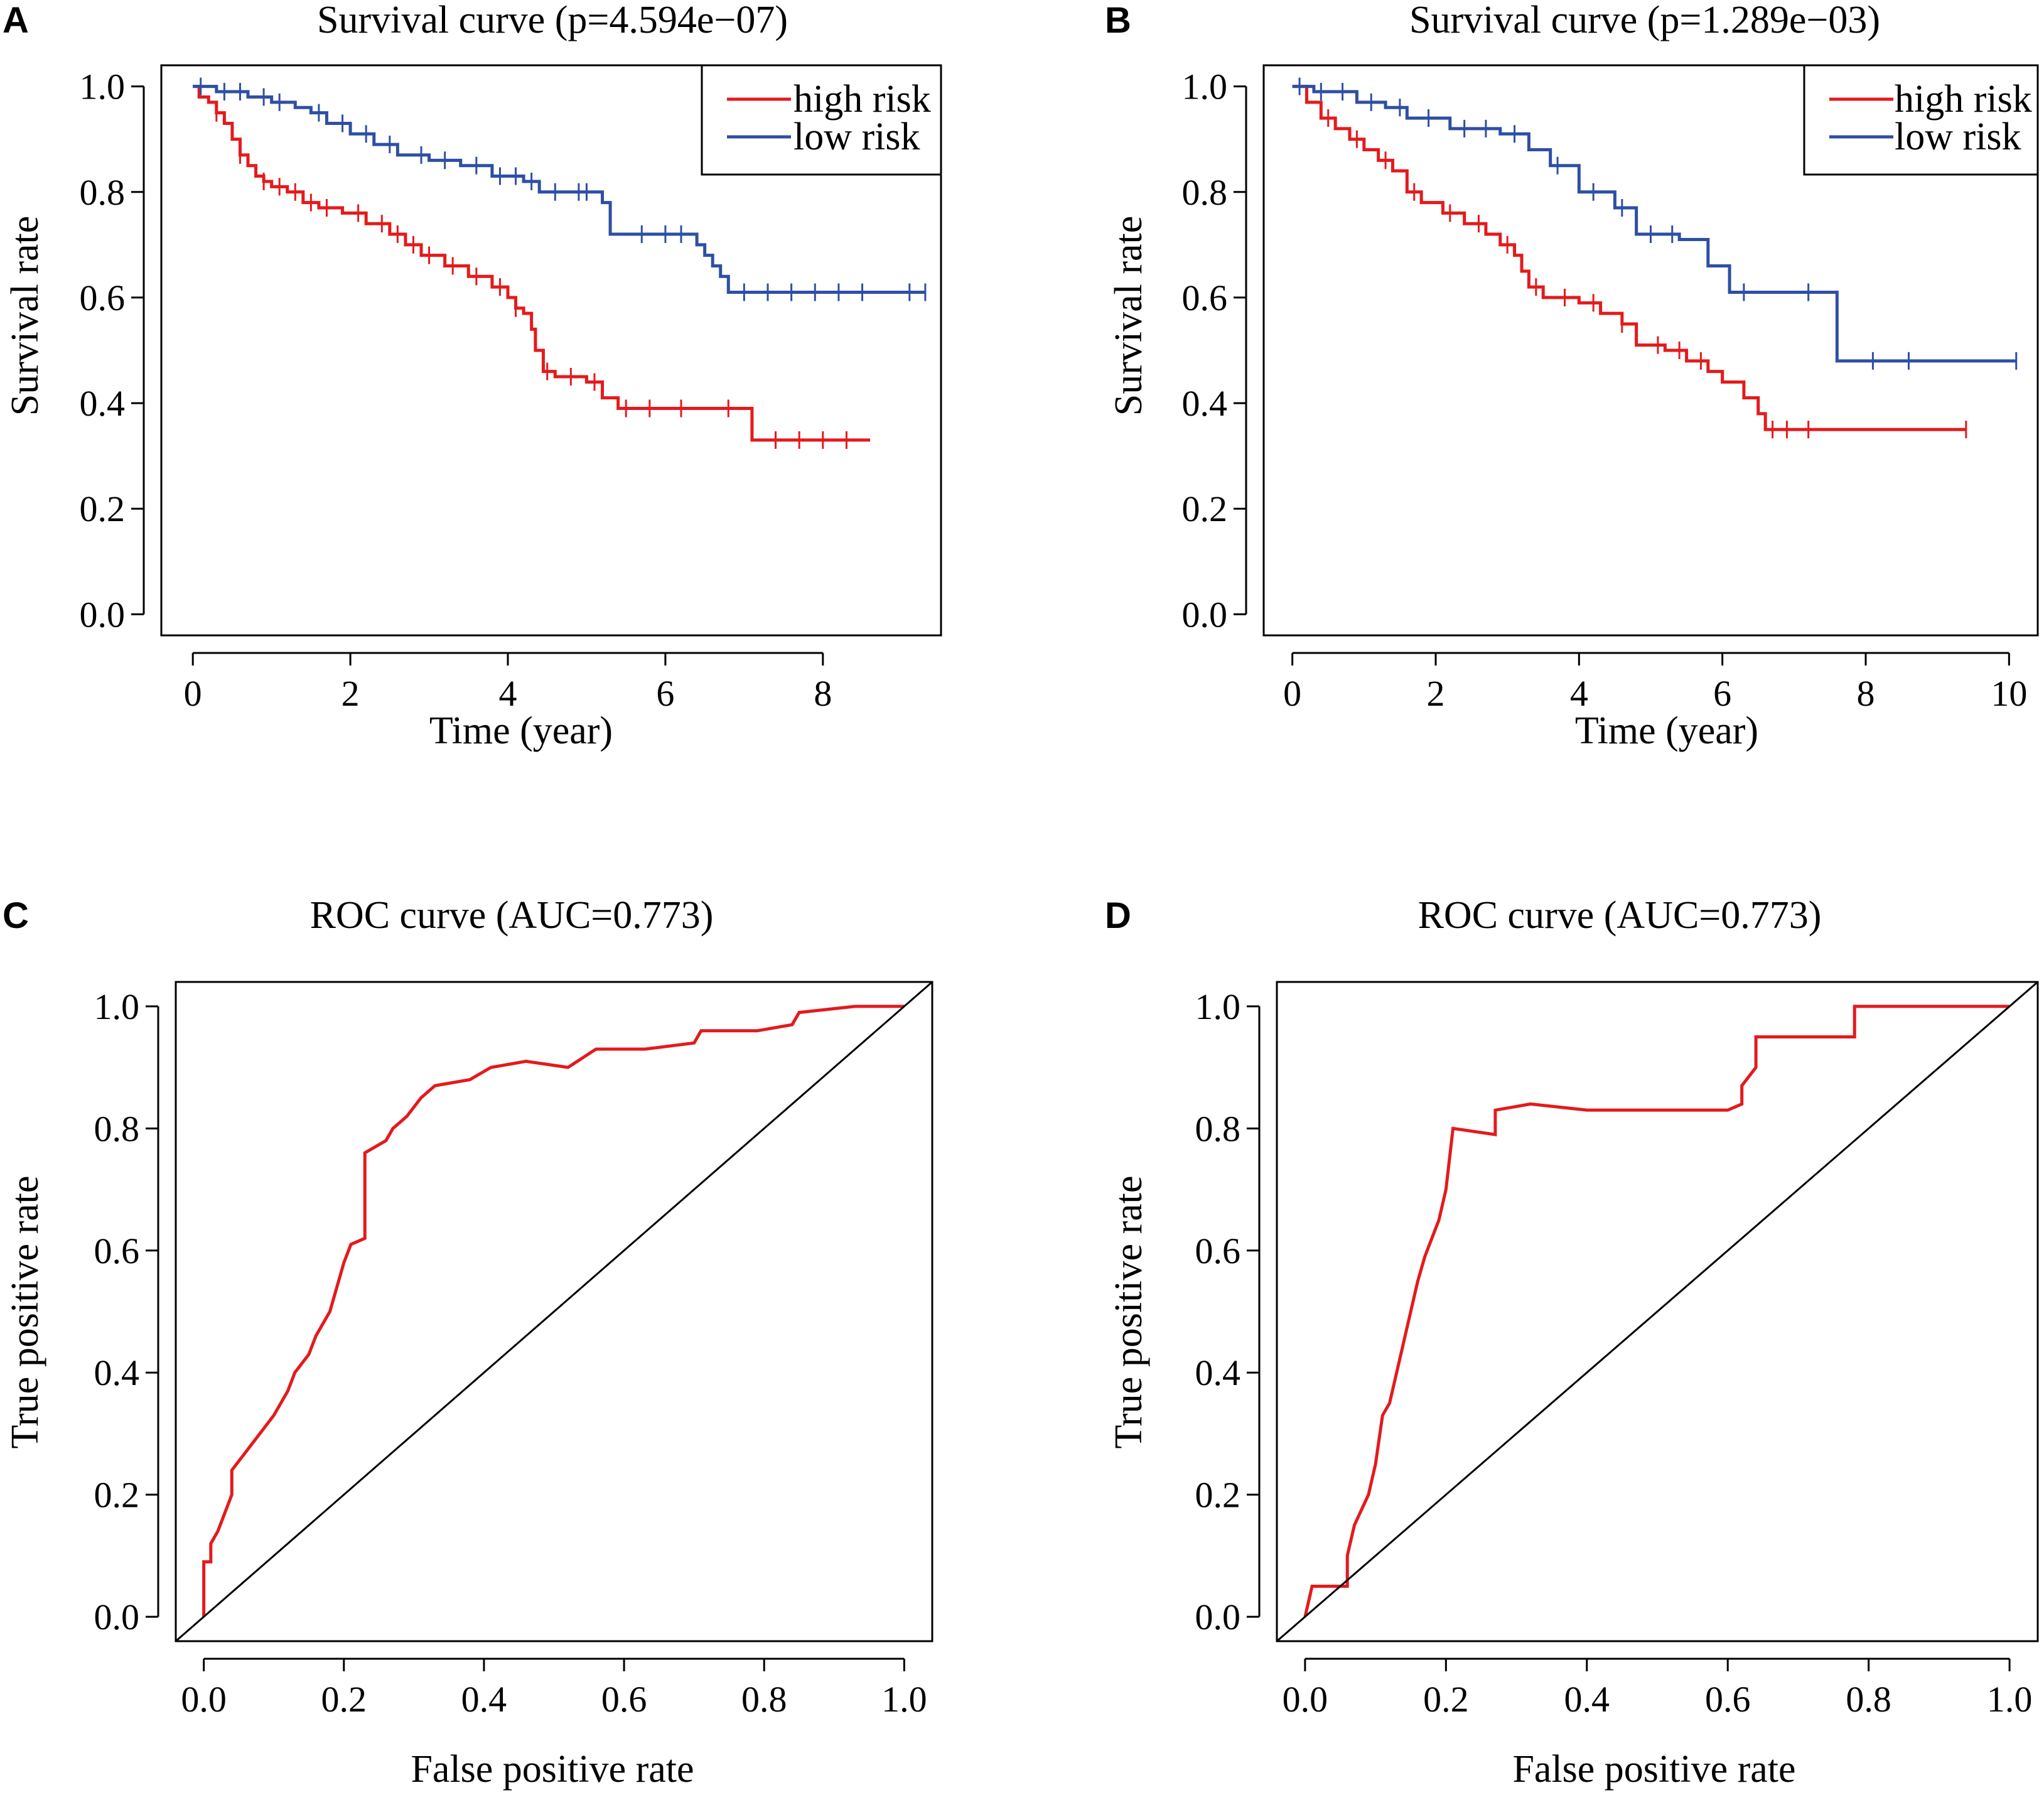 The height and width of the screenshot is (1795, 2044). What do you see at coordinates (1118, 915) in the screenshot?
I see `panel-letter-d: D` at bounding box center [1118, 915].